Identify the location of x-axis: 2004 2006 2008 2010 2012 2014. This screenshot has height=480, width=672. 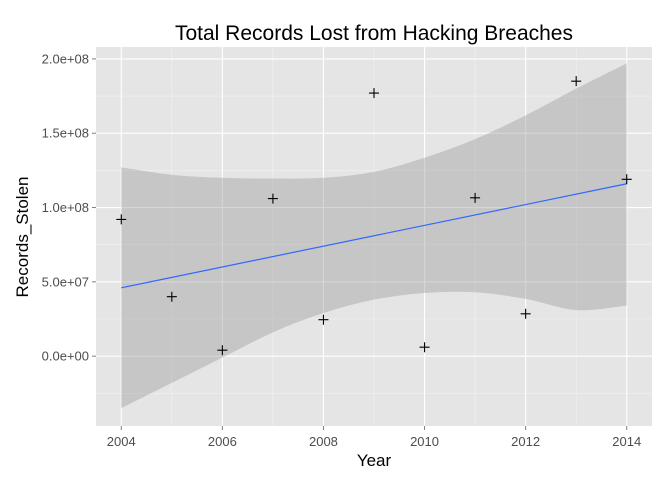
(374, 437).